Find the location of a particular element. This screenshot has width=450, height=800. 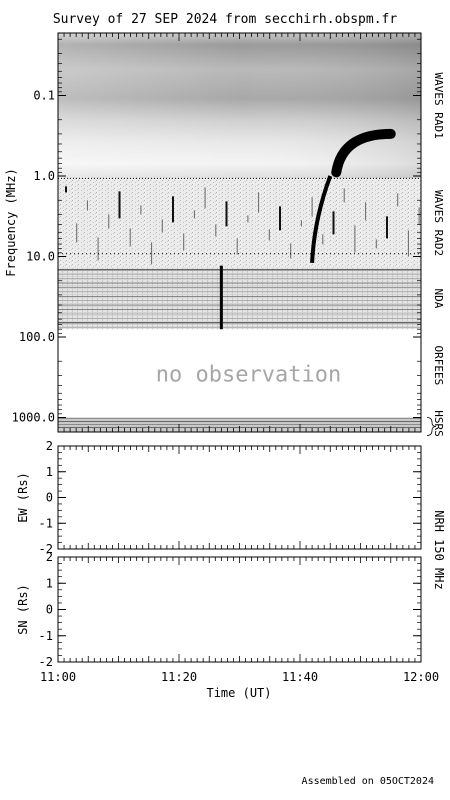

ew-axis-label: EW (Rs) is located at coordinates (23, 497).